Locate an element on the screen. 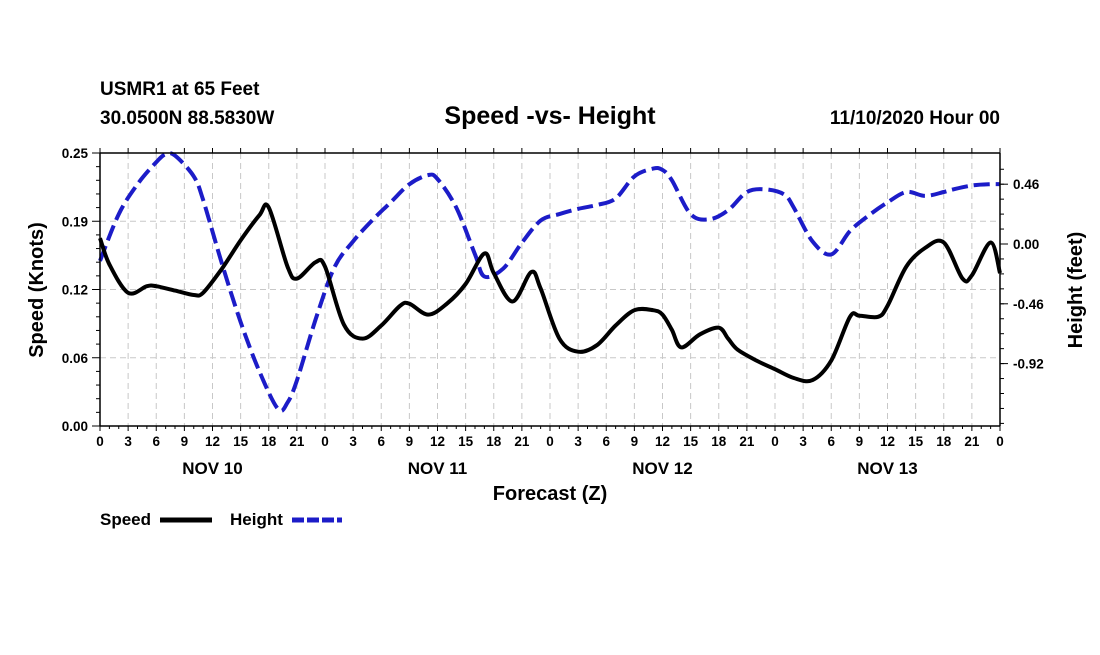 The height and width of the screenshot is (655, 1100). y-right-tick-label: 0.46 is located at coordinates (1026, 184).